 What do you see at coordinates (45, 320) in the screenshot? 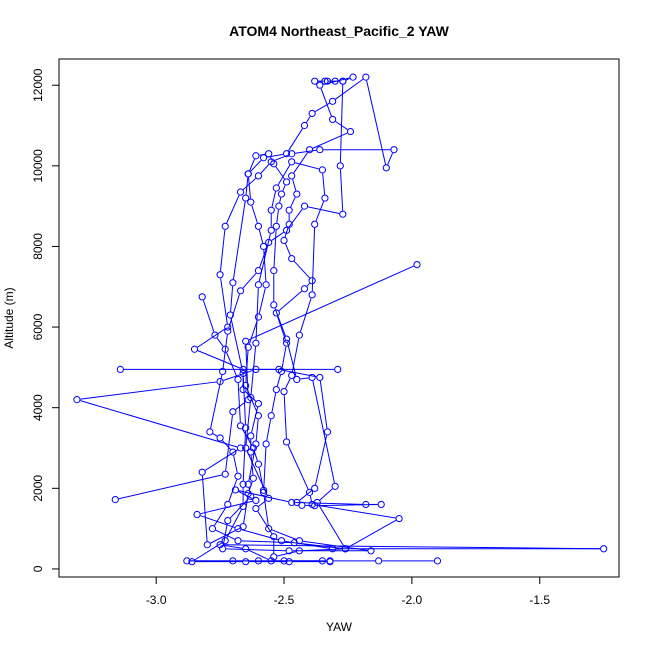
I see `y-axis: 0 2000 4000 6000 8000 10000 12000` at bounding box center [45, 320].